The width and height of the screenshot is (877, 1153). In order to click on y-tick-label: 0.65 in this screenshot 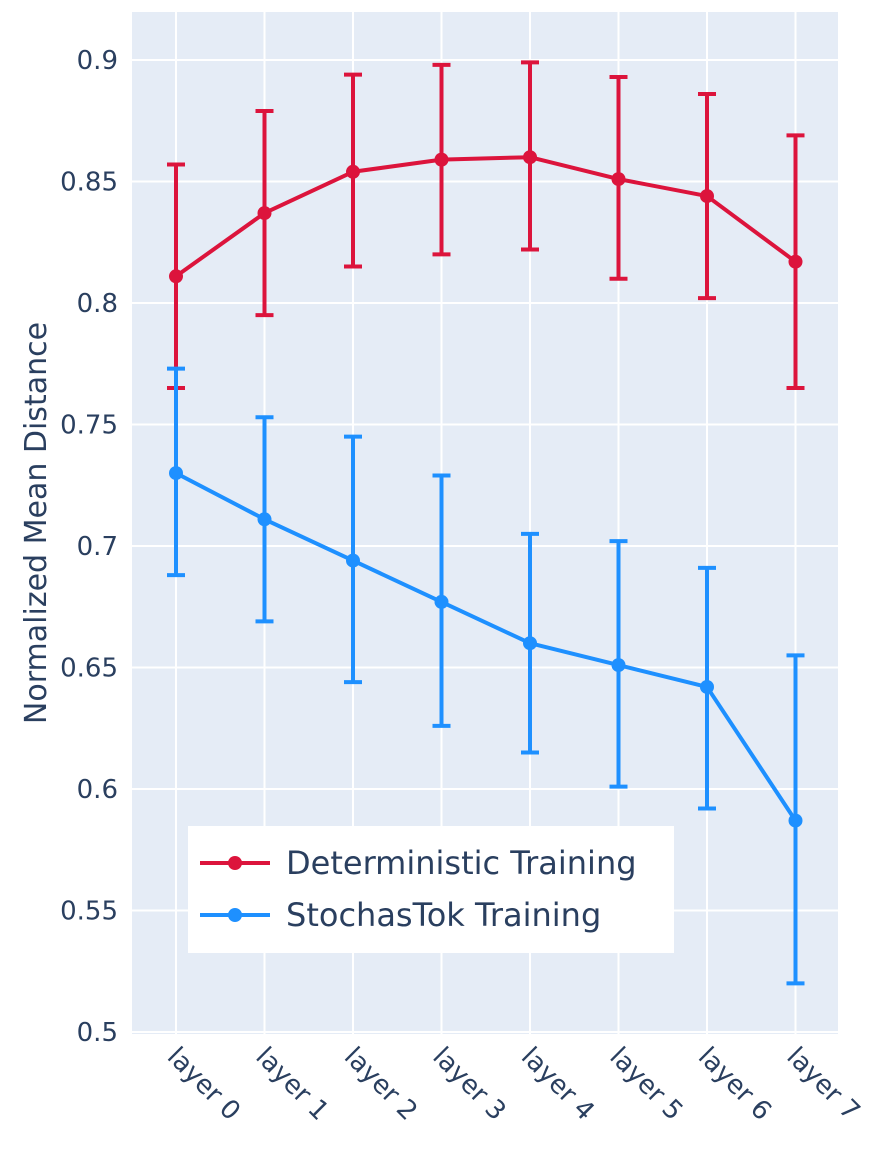, I will do `click(89, 669)`.